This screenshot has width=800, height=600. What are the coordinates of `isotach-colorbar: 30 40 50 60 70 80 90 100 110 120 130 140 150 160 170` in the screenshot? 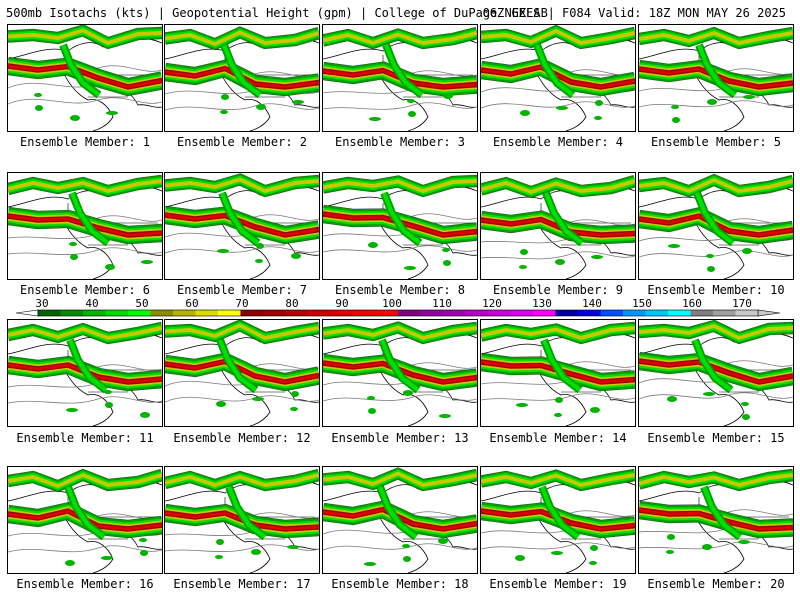 It's located at (398, 307).